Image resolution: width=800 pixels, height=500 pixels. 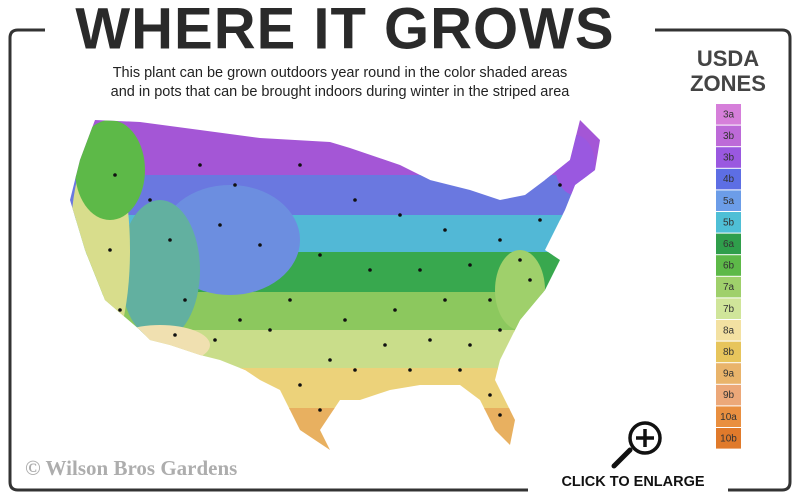 What do you see at coordinates (632, 482) in the screenshot?
I see `enlarge-button: CLICK TO ENLARGE` at bounding box center [632, 482].